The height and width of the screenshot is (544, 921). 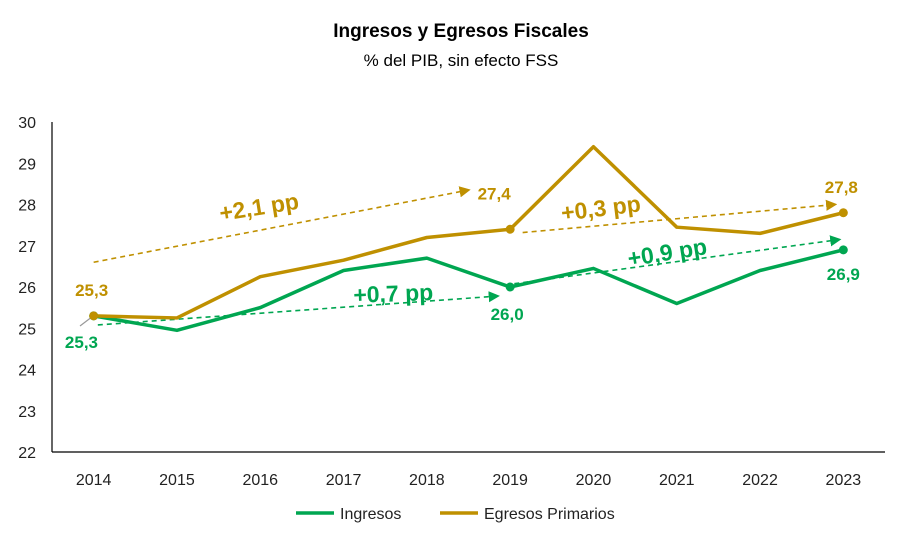 What do you see at coordinates (259, 207) in the screenshot?
I see `annotation-label: +2,1 pp` at bounding box center [259, 207].